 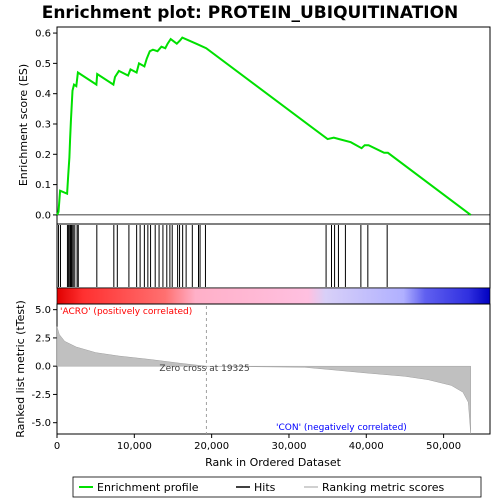 I want to click on es-ytick-label-1: 0.1, so click(x=43, y=185).